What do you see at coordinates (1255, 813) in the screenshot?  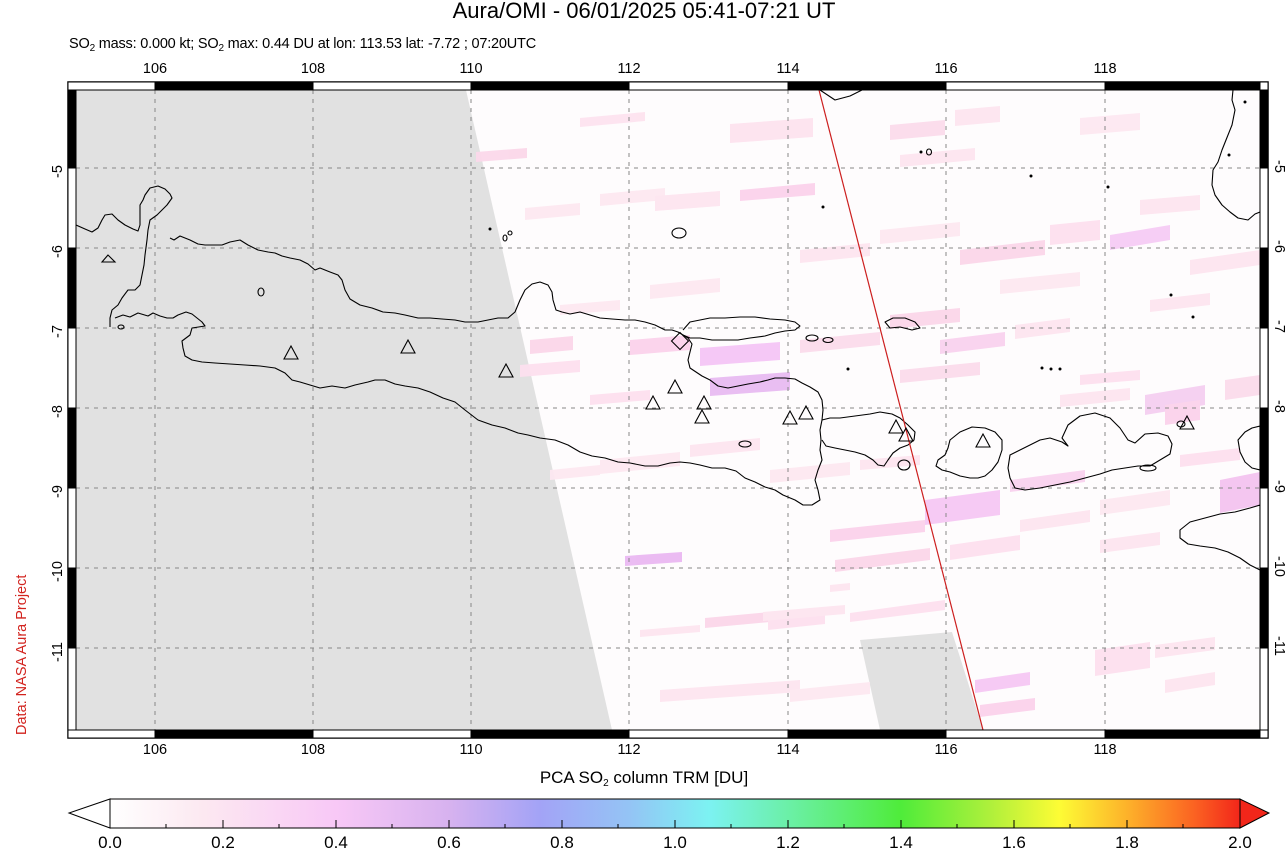 I see `colorbar-max-arrow` at bounding box center [1255, 813].